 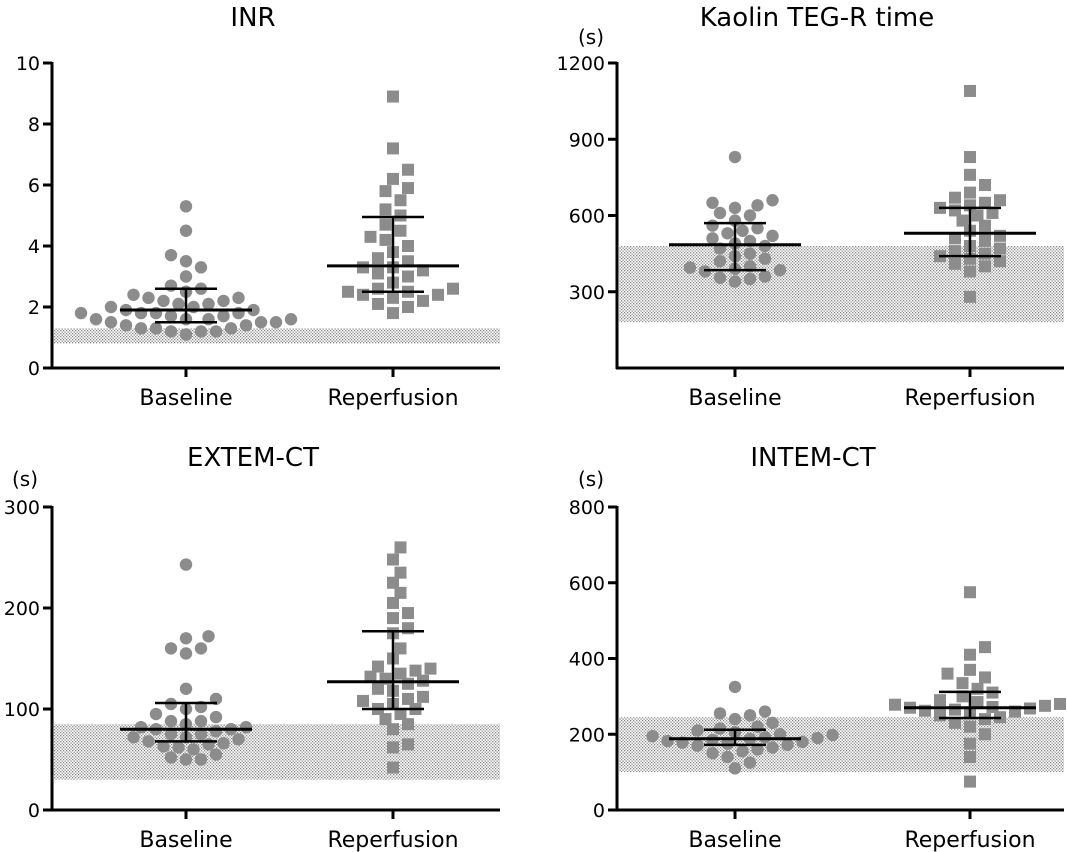 I want to click on y-tick-label: 2, so click(x=34, y=308).